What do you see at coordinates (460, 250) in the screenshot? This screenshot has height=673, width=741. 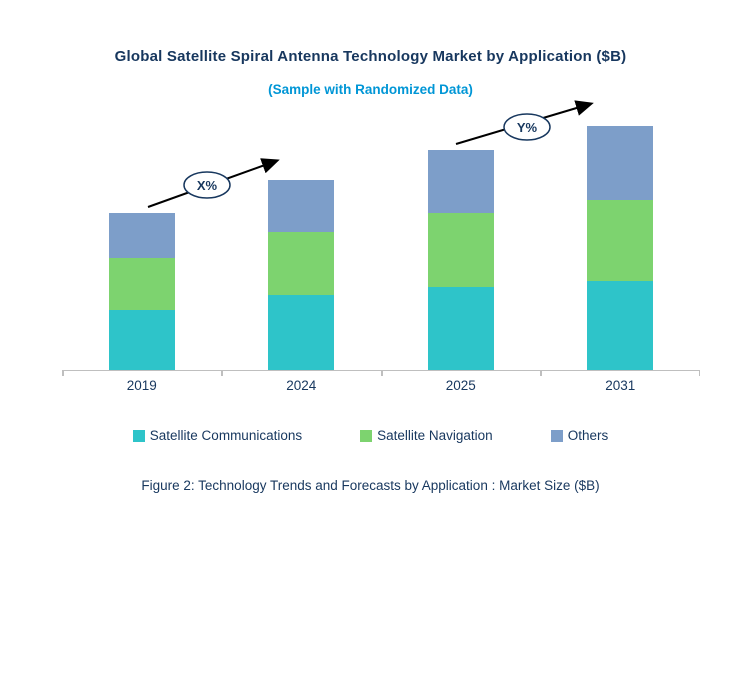 I see `segment-satellite-navigation-2025` at bounding box center [460, 250].